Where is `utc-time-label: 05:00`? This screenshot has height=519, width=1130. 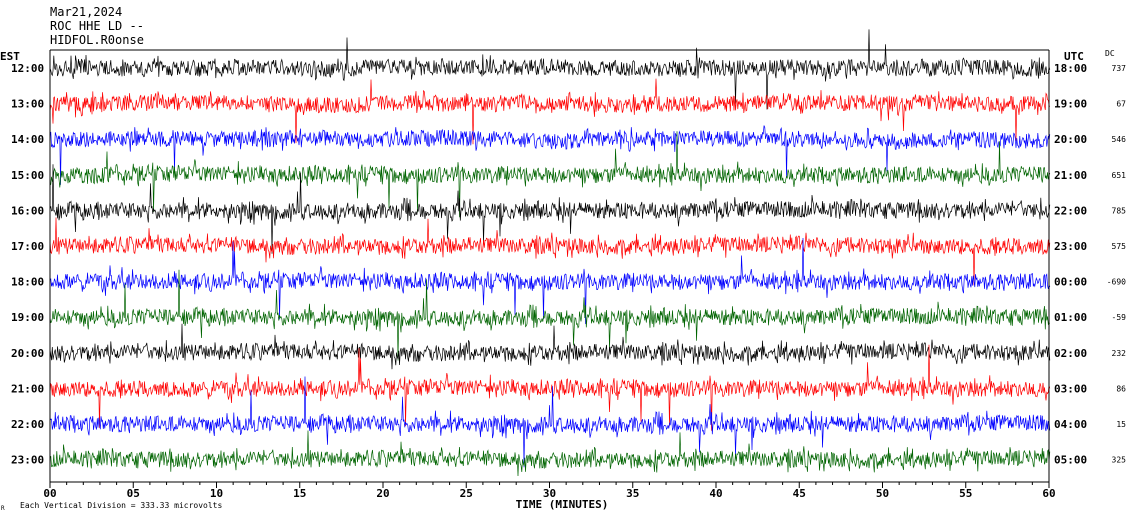 utc-time-label: 05:00 is located at coordinates (1070, 460).